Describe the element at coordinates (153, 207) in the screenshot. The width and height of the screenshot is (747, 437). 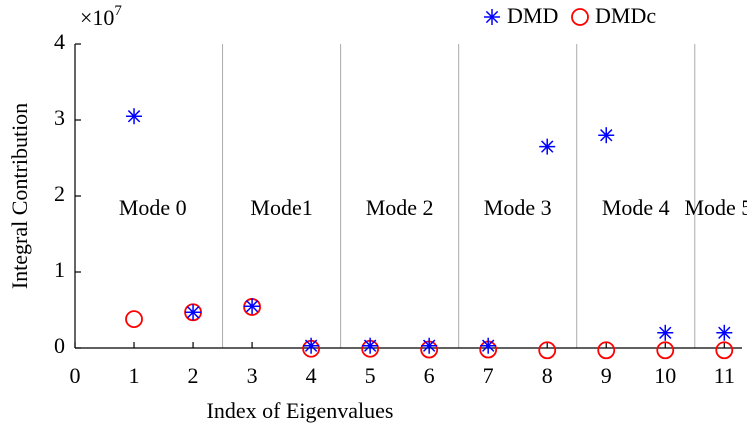
I see `mode-label: Mode 0` at that location.